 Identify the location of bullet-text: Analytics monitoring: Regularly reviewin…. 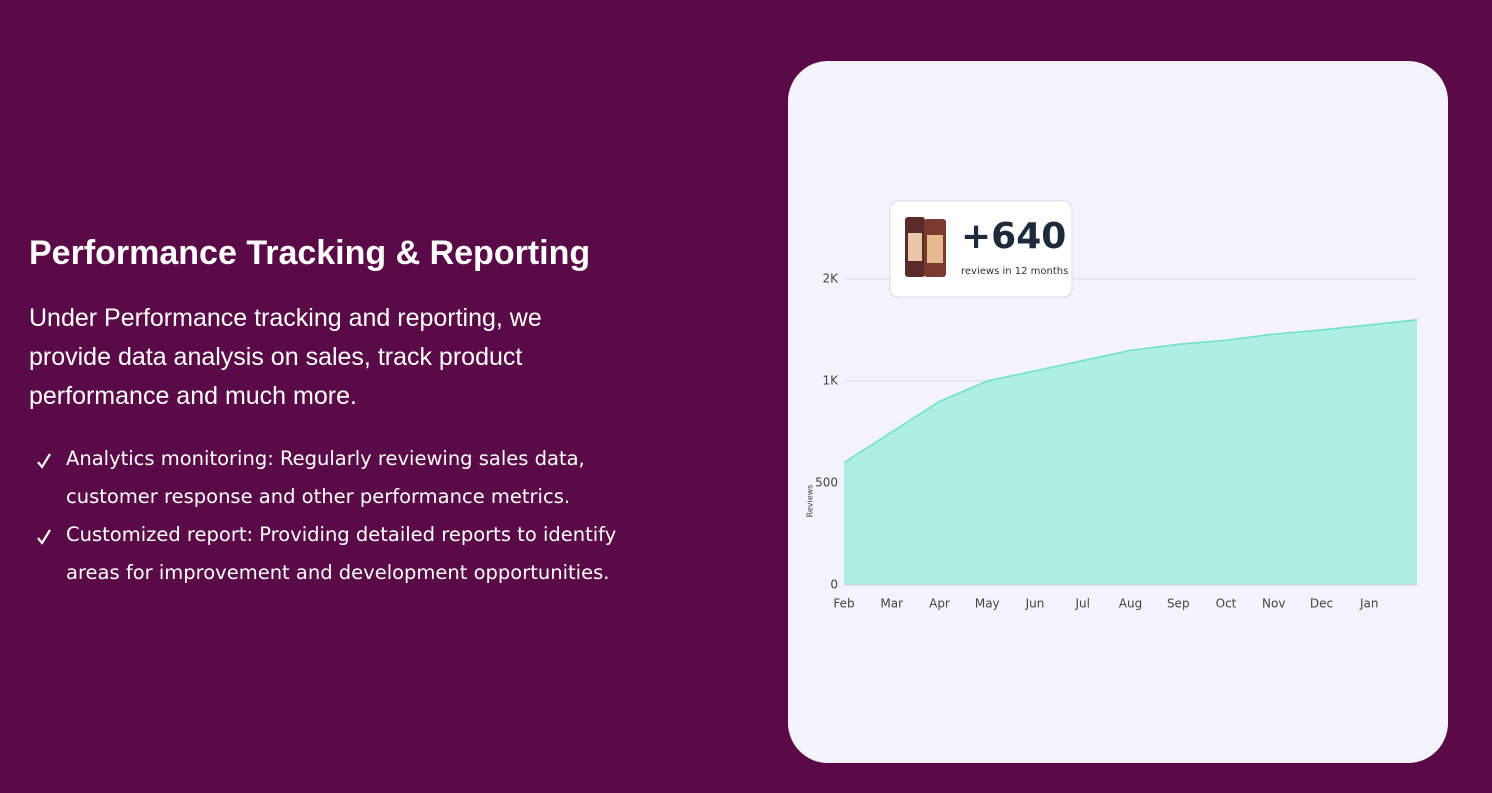
(325, 477).